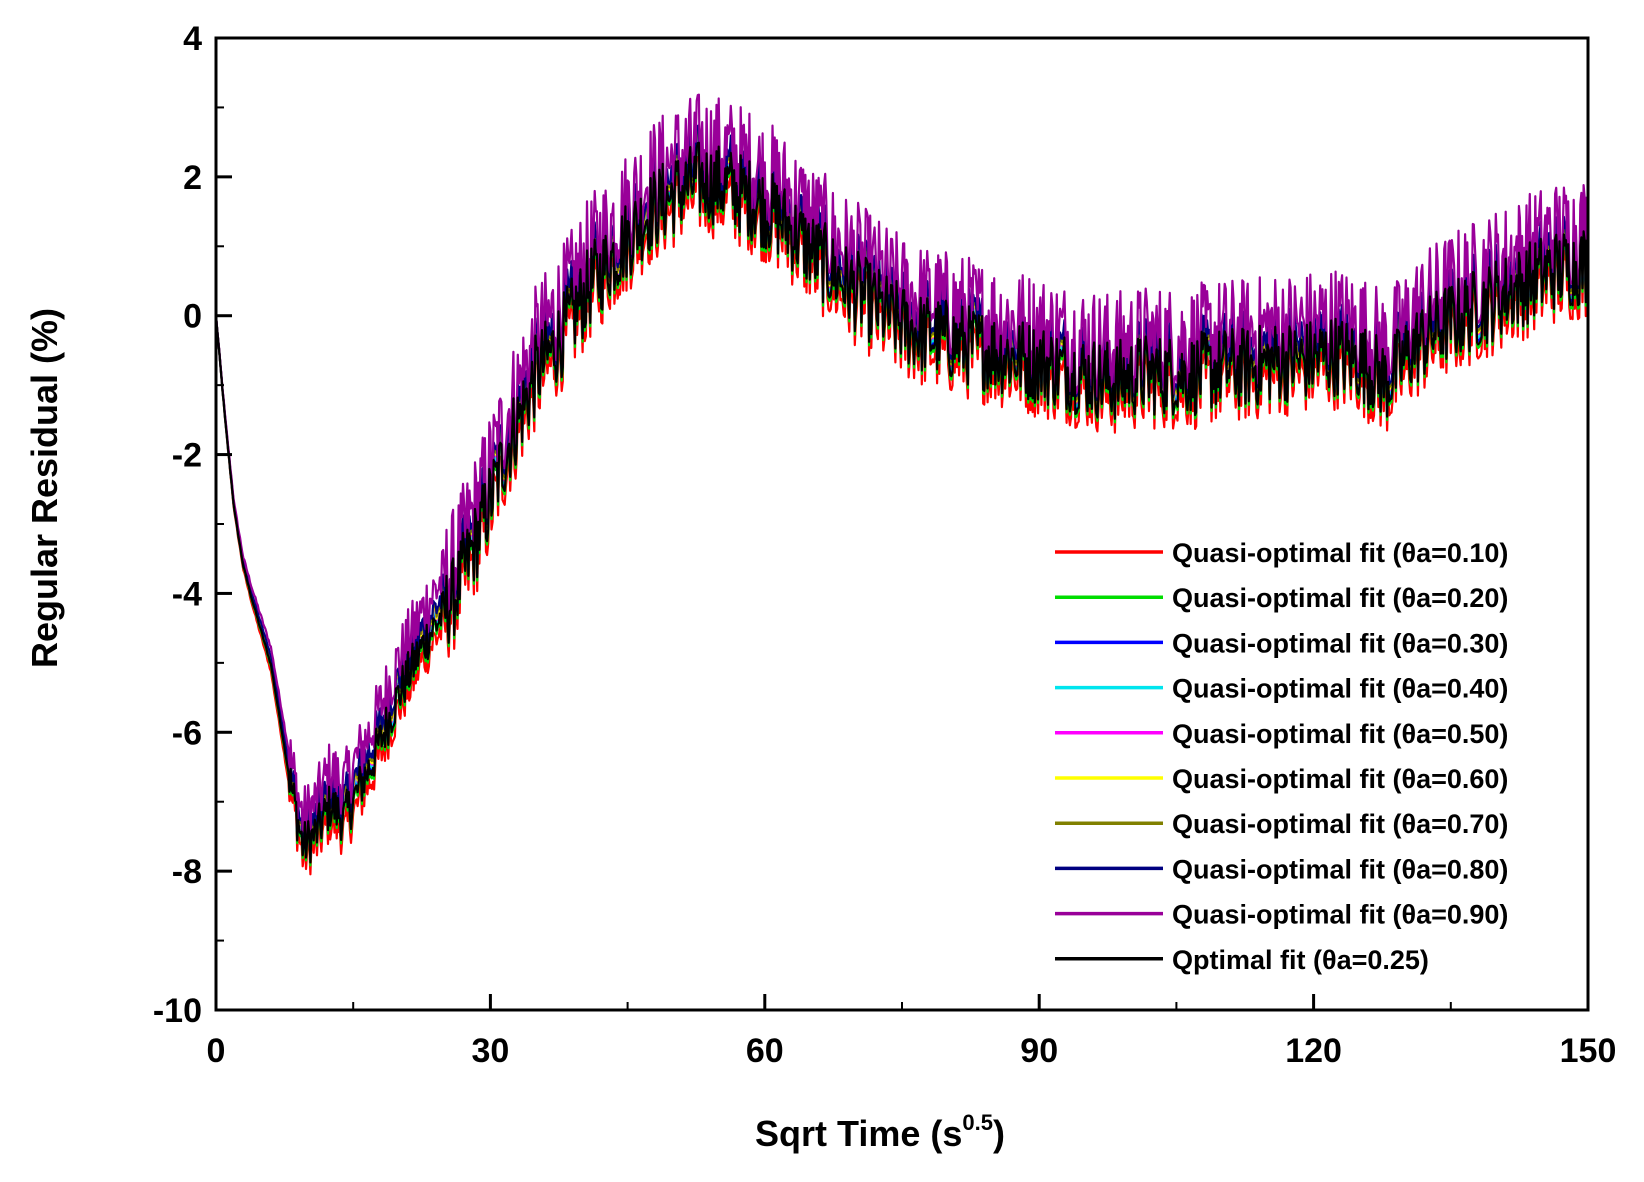  I want to click on legend-label: Quasi-optimal fit (θa=0.50), so click(1340, 734).